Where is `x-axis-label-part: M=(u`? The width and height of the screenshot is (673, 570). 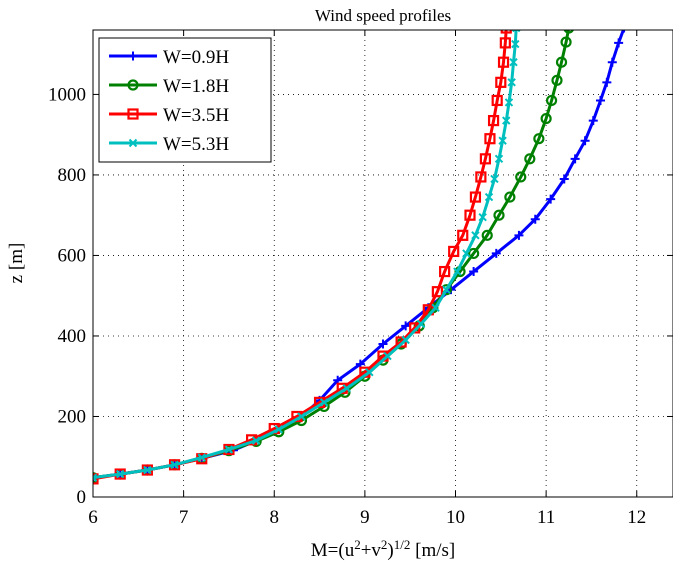
x-axis-label-part: M=(u is located at coordinates (333, 550).